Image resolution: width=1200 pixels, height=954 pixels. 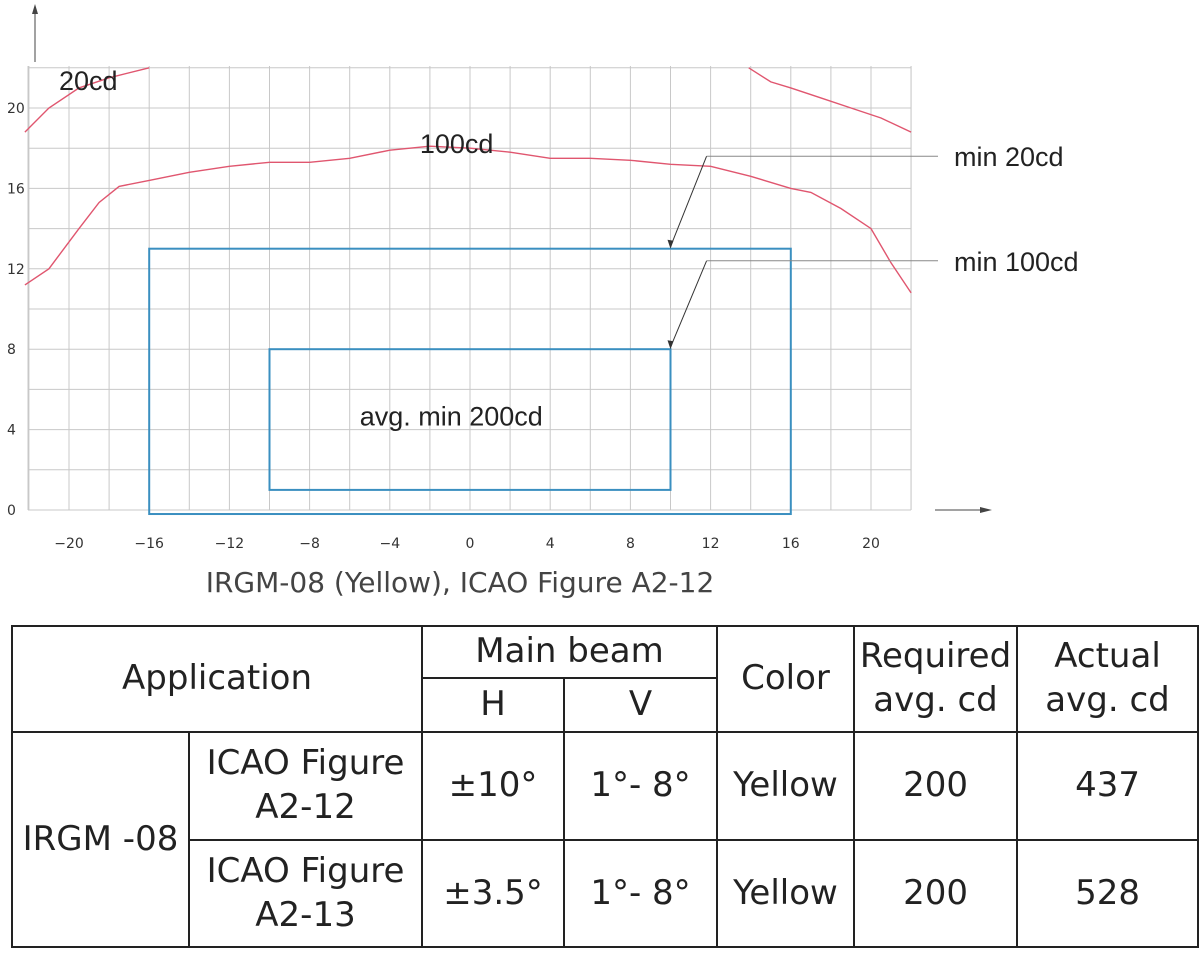 What do you see at coordinates (100, 839) in the screenshot?
I see `product-cell: IRGM -08` at bounding box center [100, 839].